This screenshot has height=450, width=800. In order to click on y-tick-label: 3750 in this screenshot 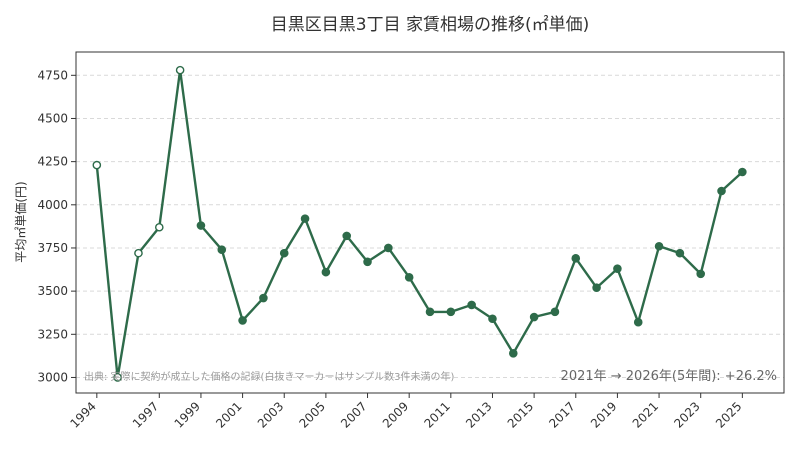, I will do `click(52, 248)`.